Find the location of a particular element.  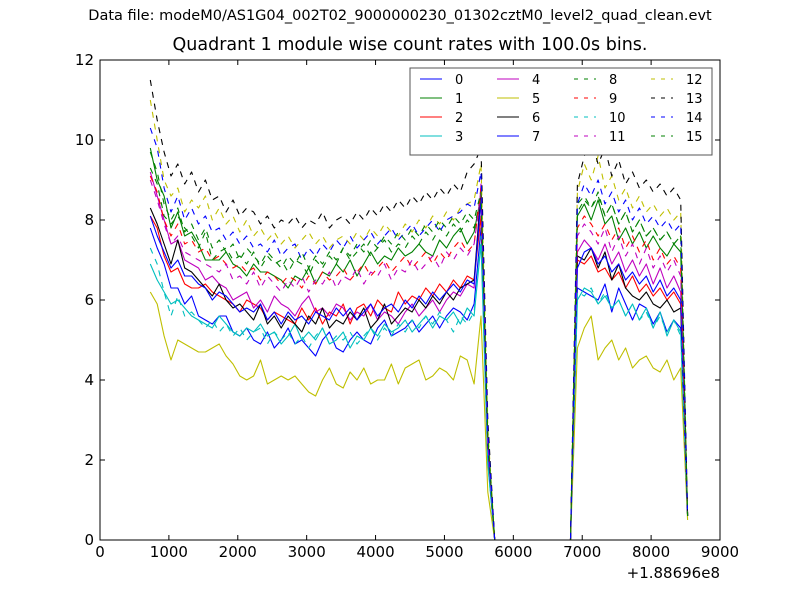

legend-label-0: 0 is located at coordinates (459, 80).